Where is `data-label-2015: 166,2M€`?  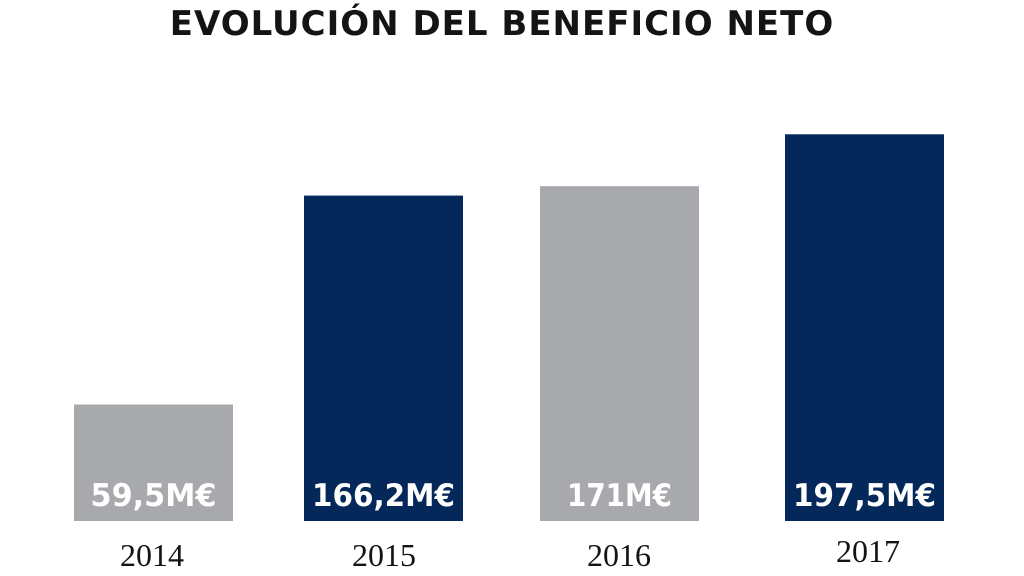
data-label-2015: 166,2M€ is located at coordinates (383, 496).